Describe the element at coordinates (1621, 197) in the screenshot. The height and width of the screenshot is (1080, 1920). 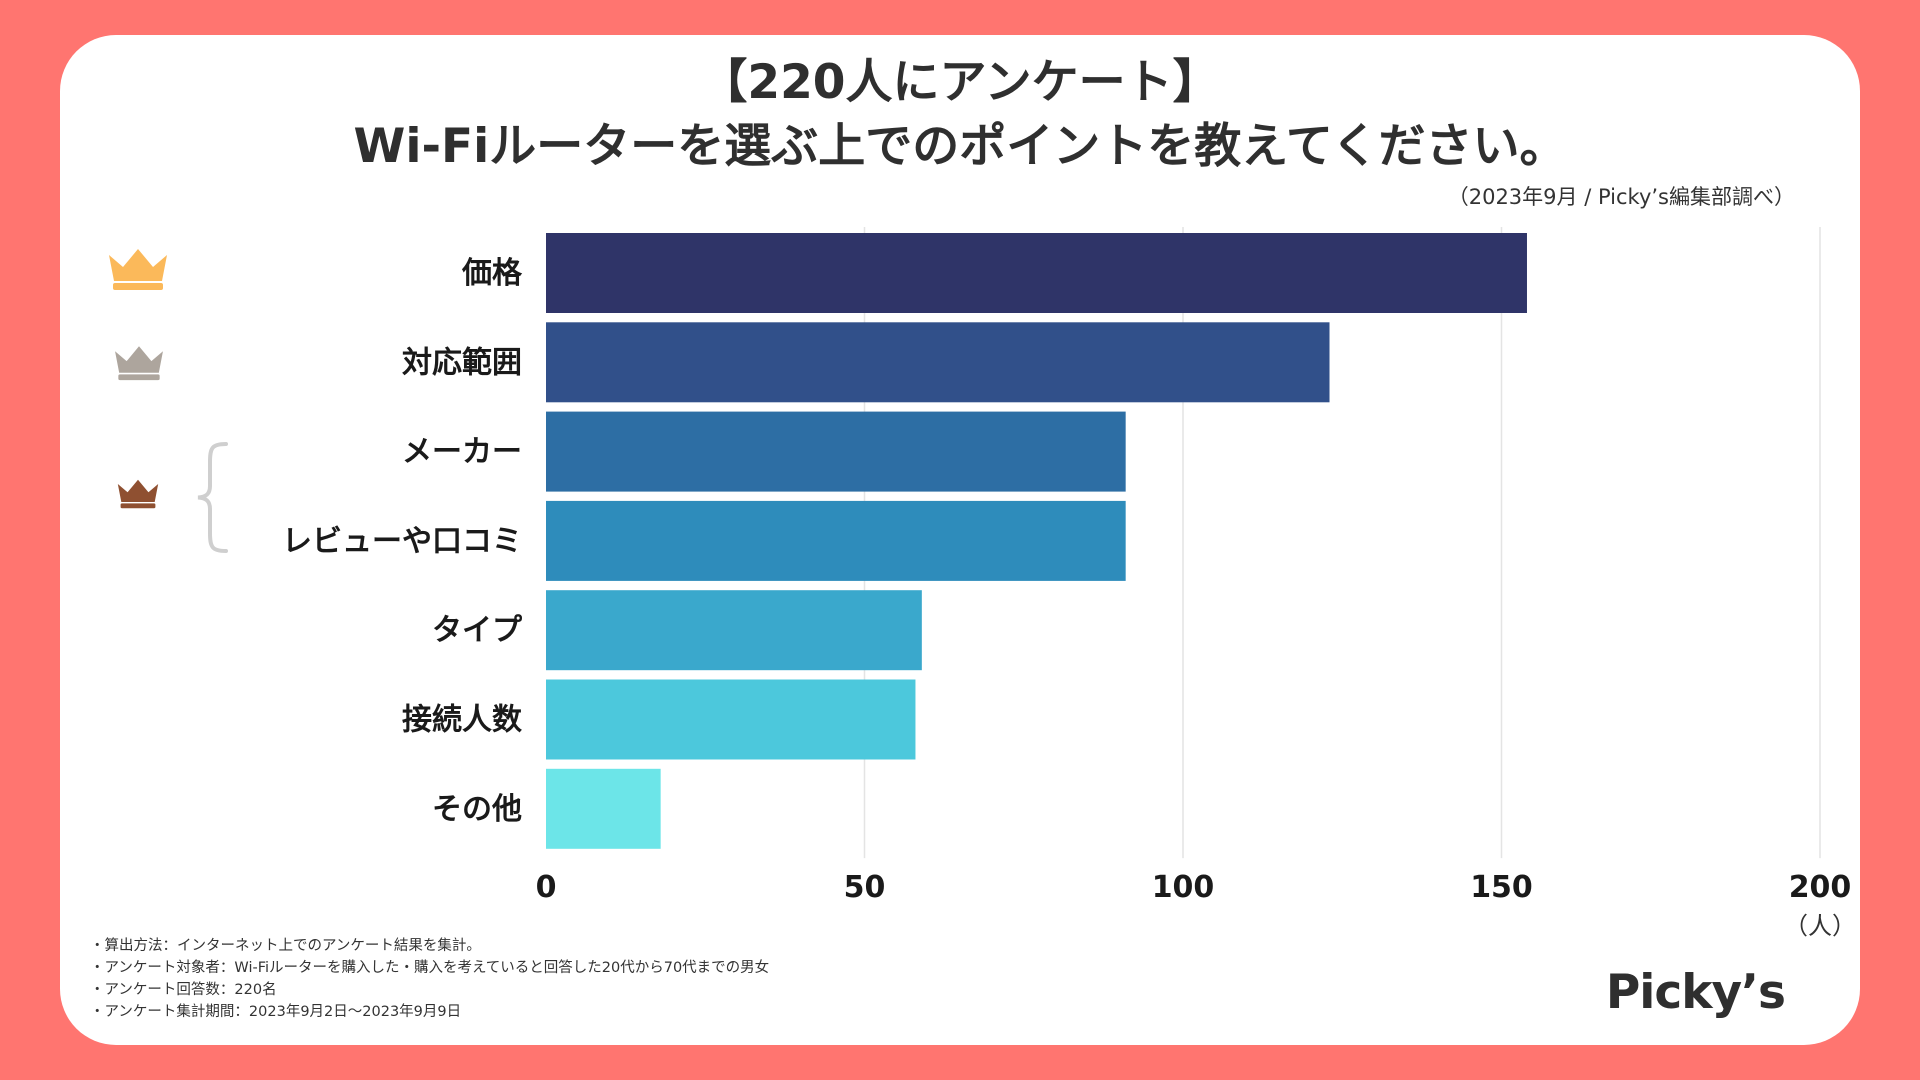
I see `source-note: （2023年9月 / Picky’s編集部調べ）` at that location.